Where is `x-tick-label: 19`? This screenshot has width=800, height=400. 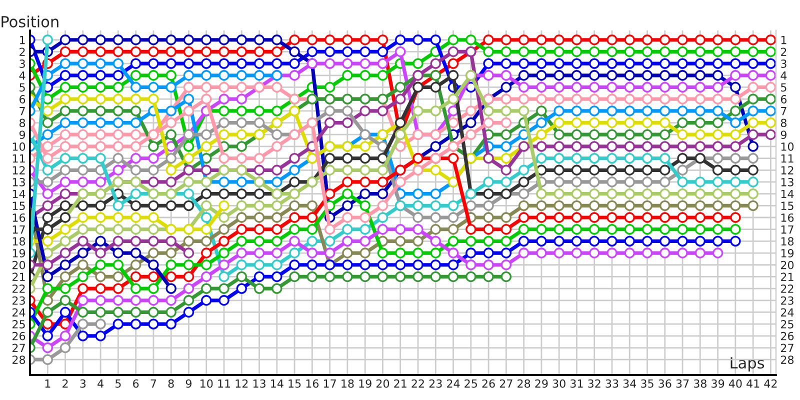
x-tick-label: 19 is located at coordinates (365, 383).